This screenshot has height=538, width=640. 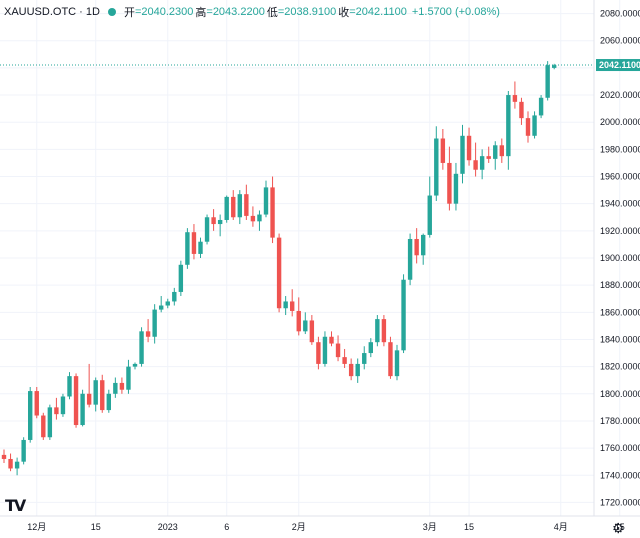 I want to click on price-tick-label: 1940.0000, so click(x=620, y=204).